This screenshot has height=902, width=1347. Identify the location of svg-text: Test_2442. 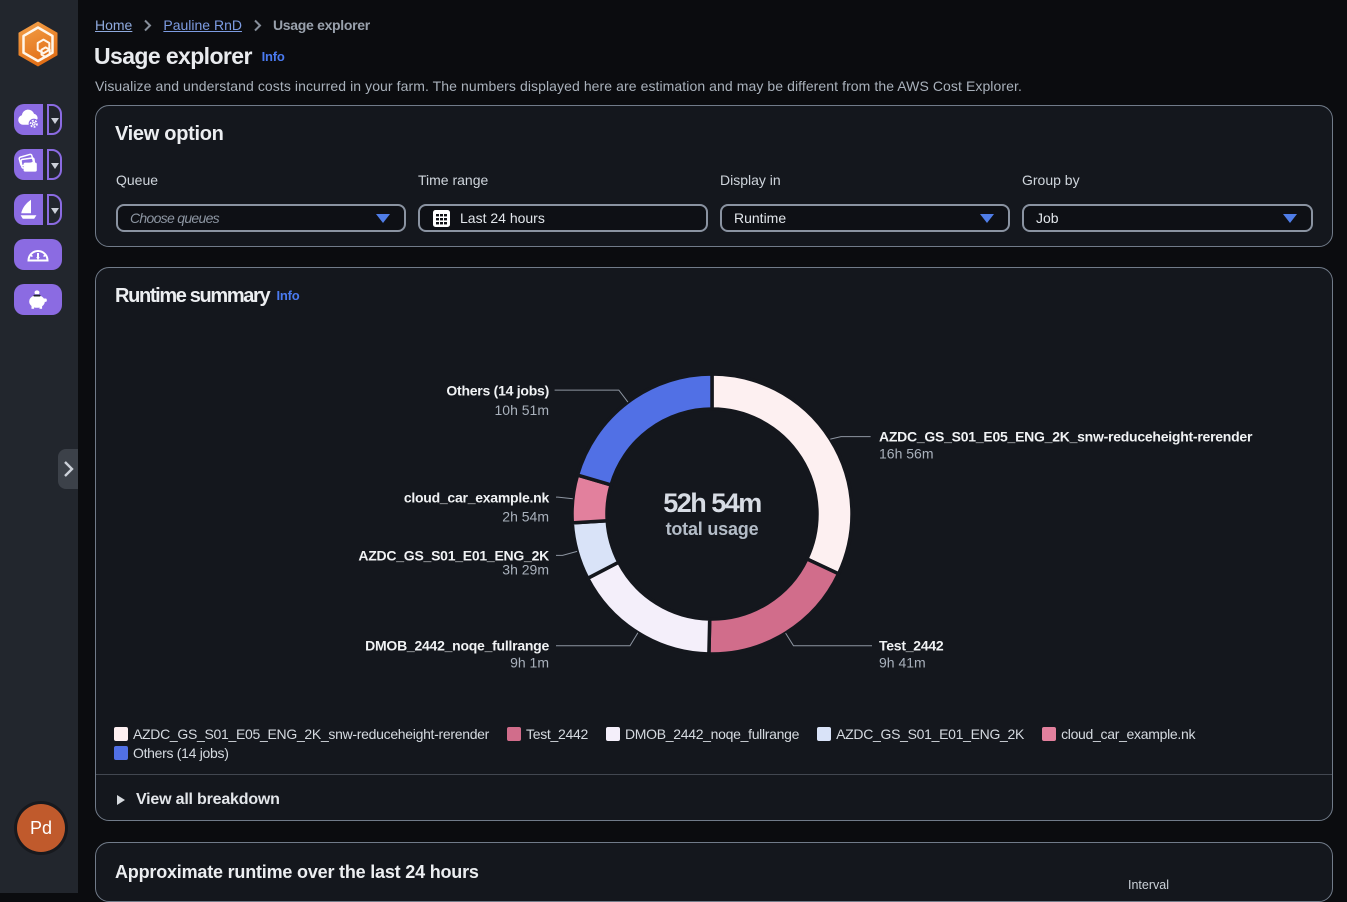
(911, 646).